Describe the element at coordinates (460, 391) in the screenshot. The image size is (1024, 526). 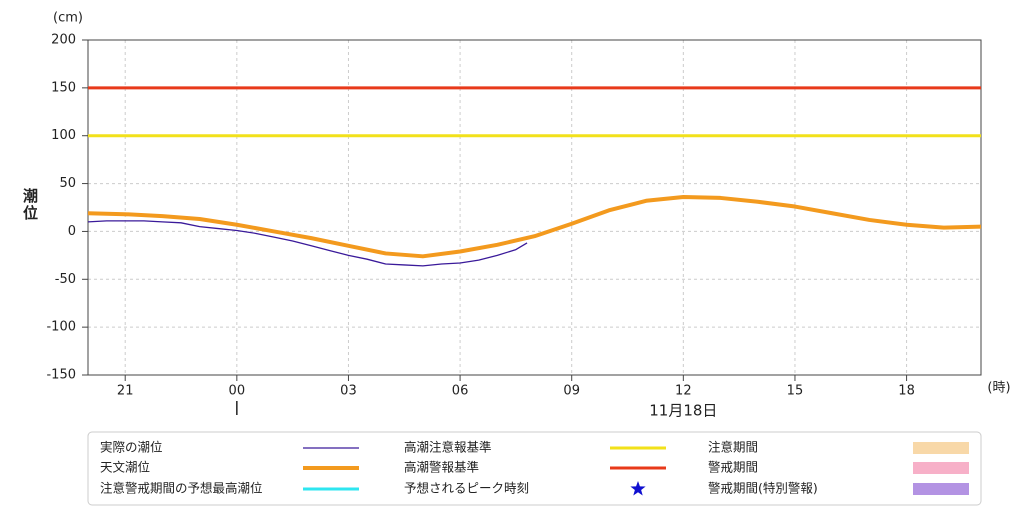
I see `x-tick-label: 06` at that location.